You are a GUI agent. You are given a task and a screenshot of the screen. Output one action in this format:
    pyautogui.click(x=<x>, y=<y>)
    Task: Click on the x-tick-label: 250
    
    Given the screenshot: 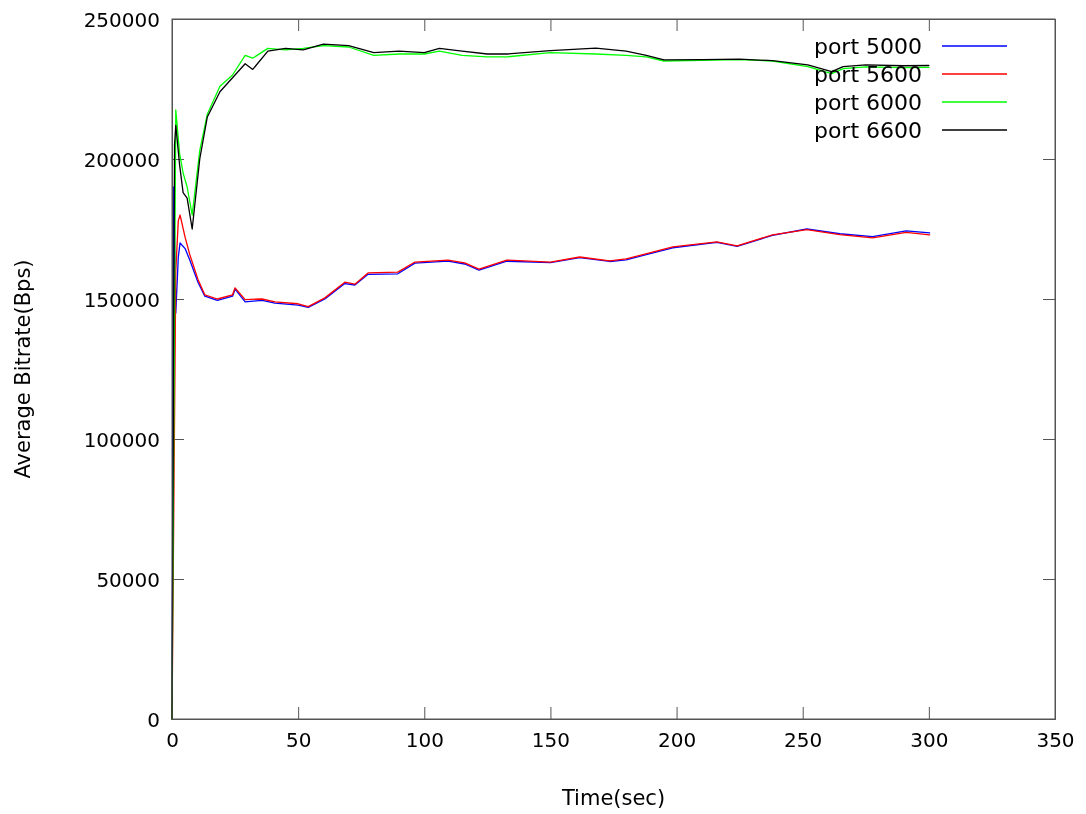 What is the action you would take?
    pyautogui.click(x=803, y=740)
    